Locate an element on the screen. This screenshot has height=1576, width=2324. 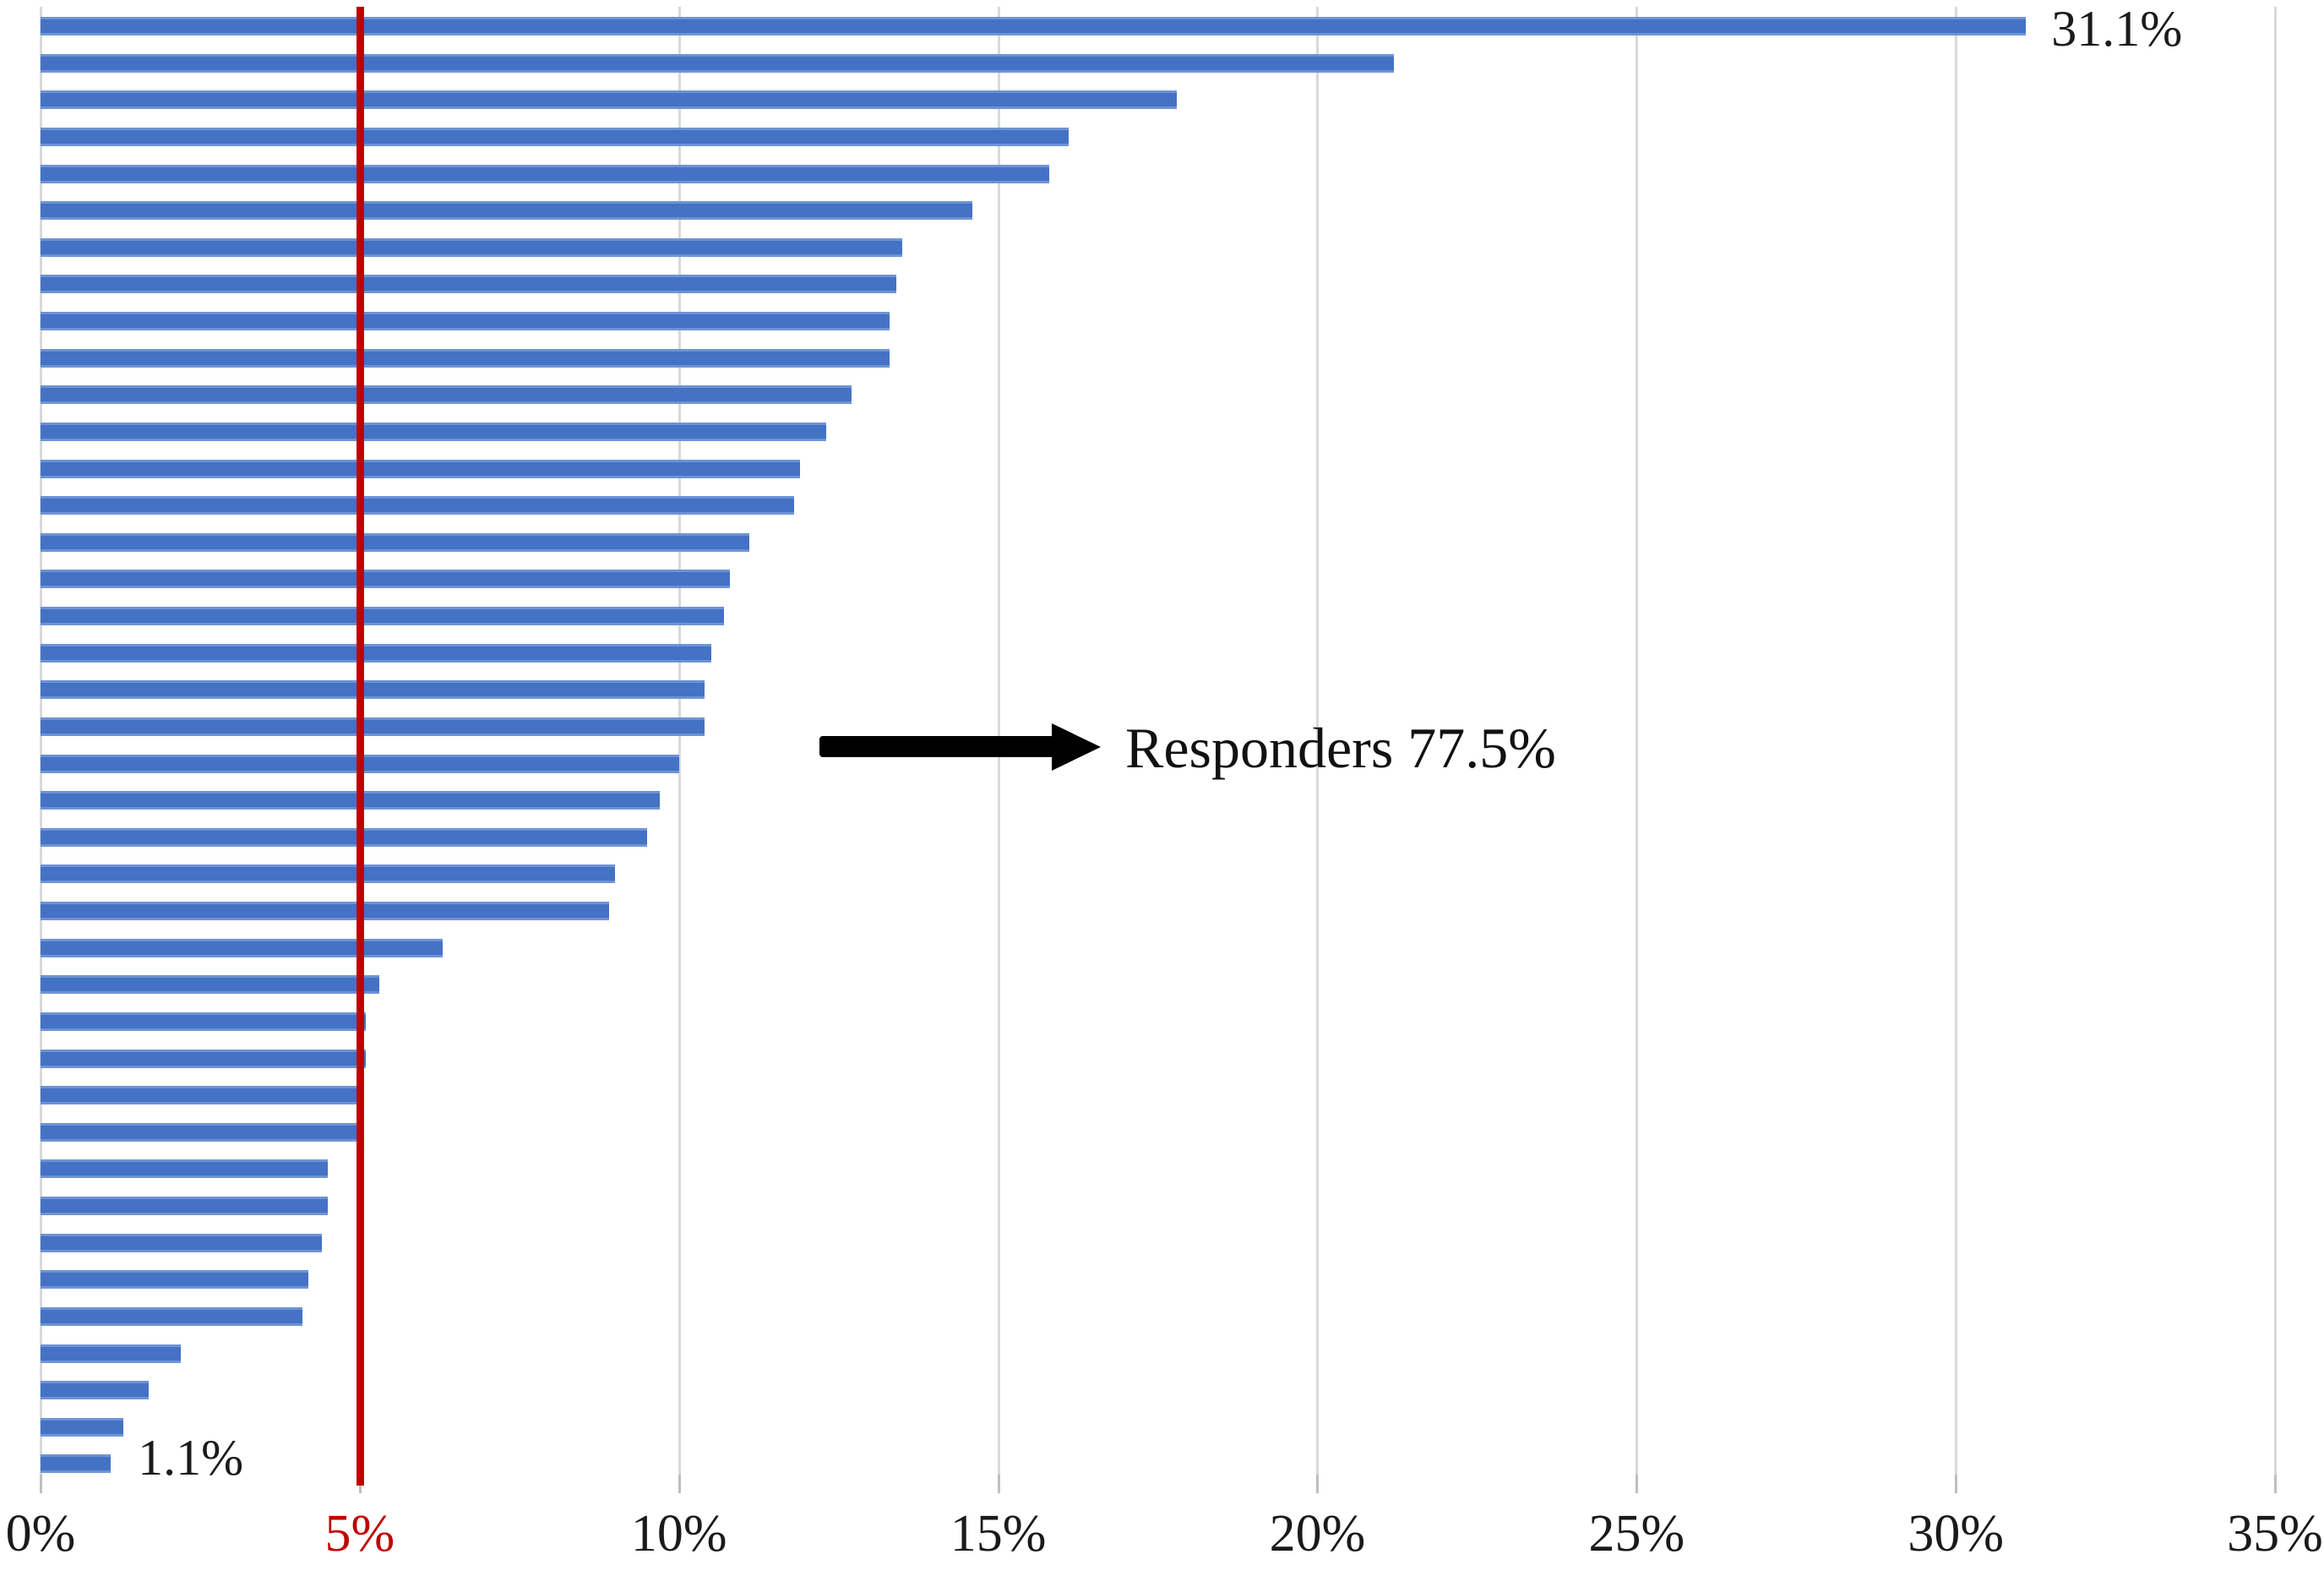
right-arrow-icon is located at coordinates (937, 746).